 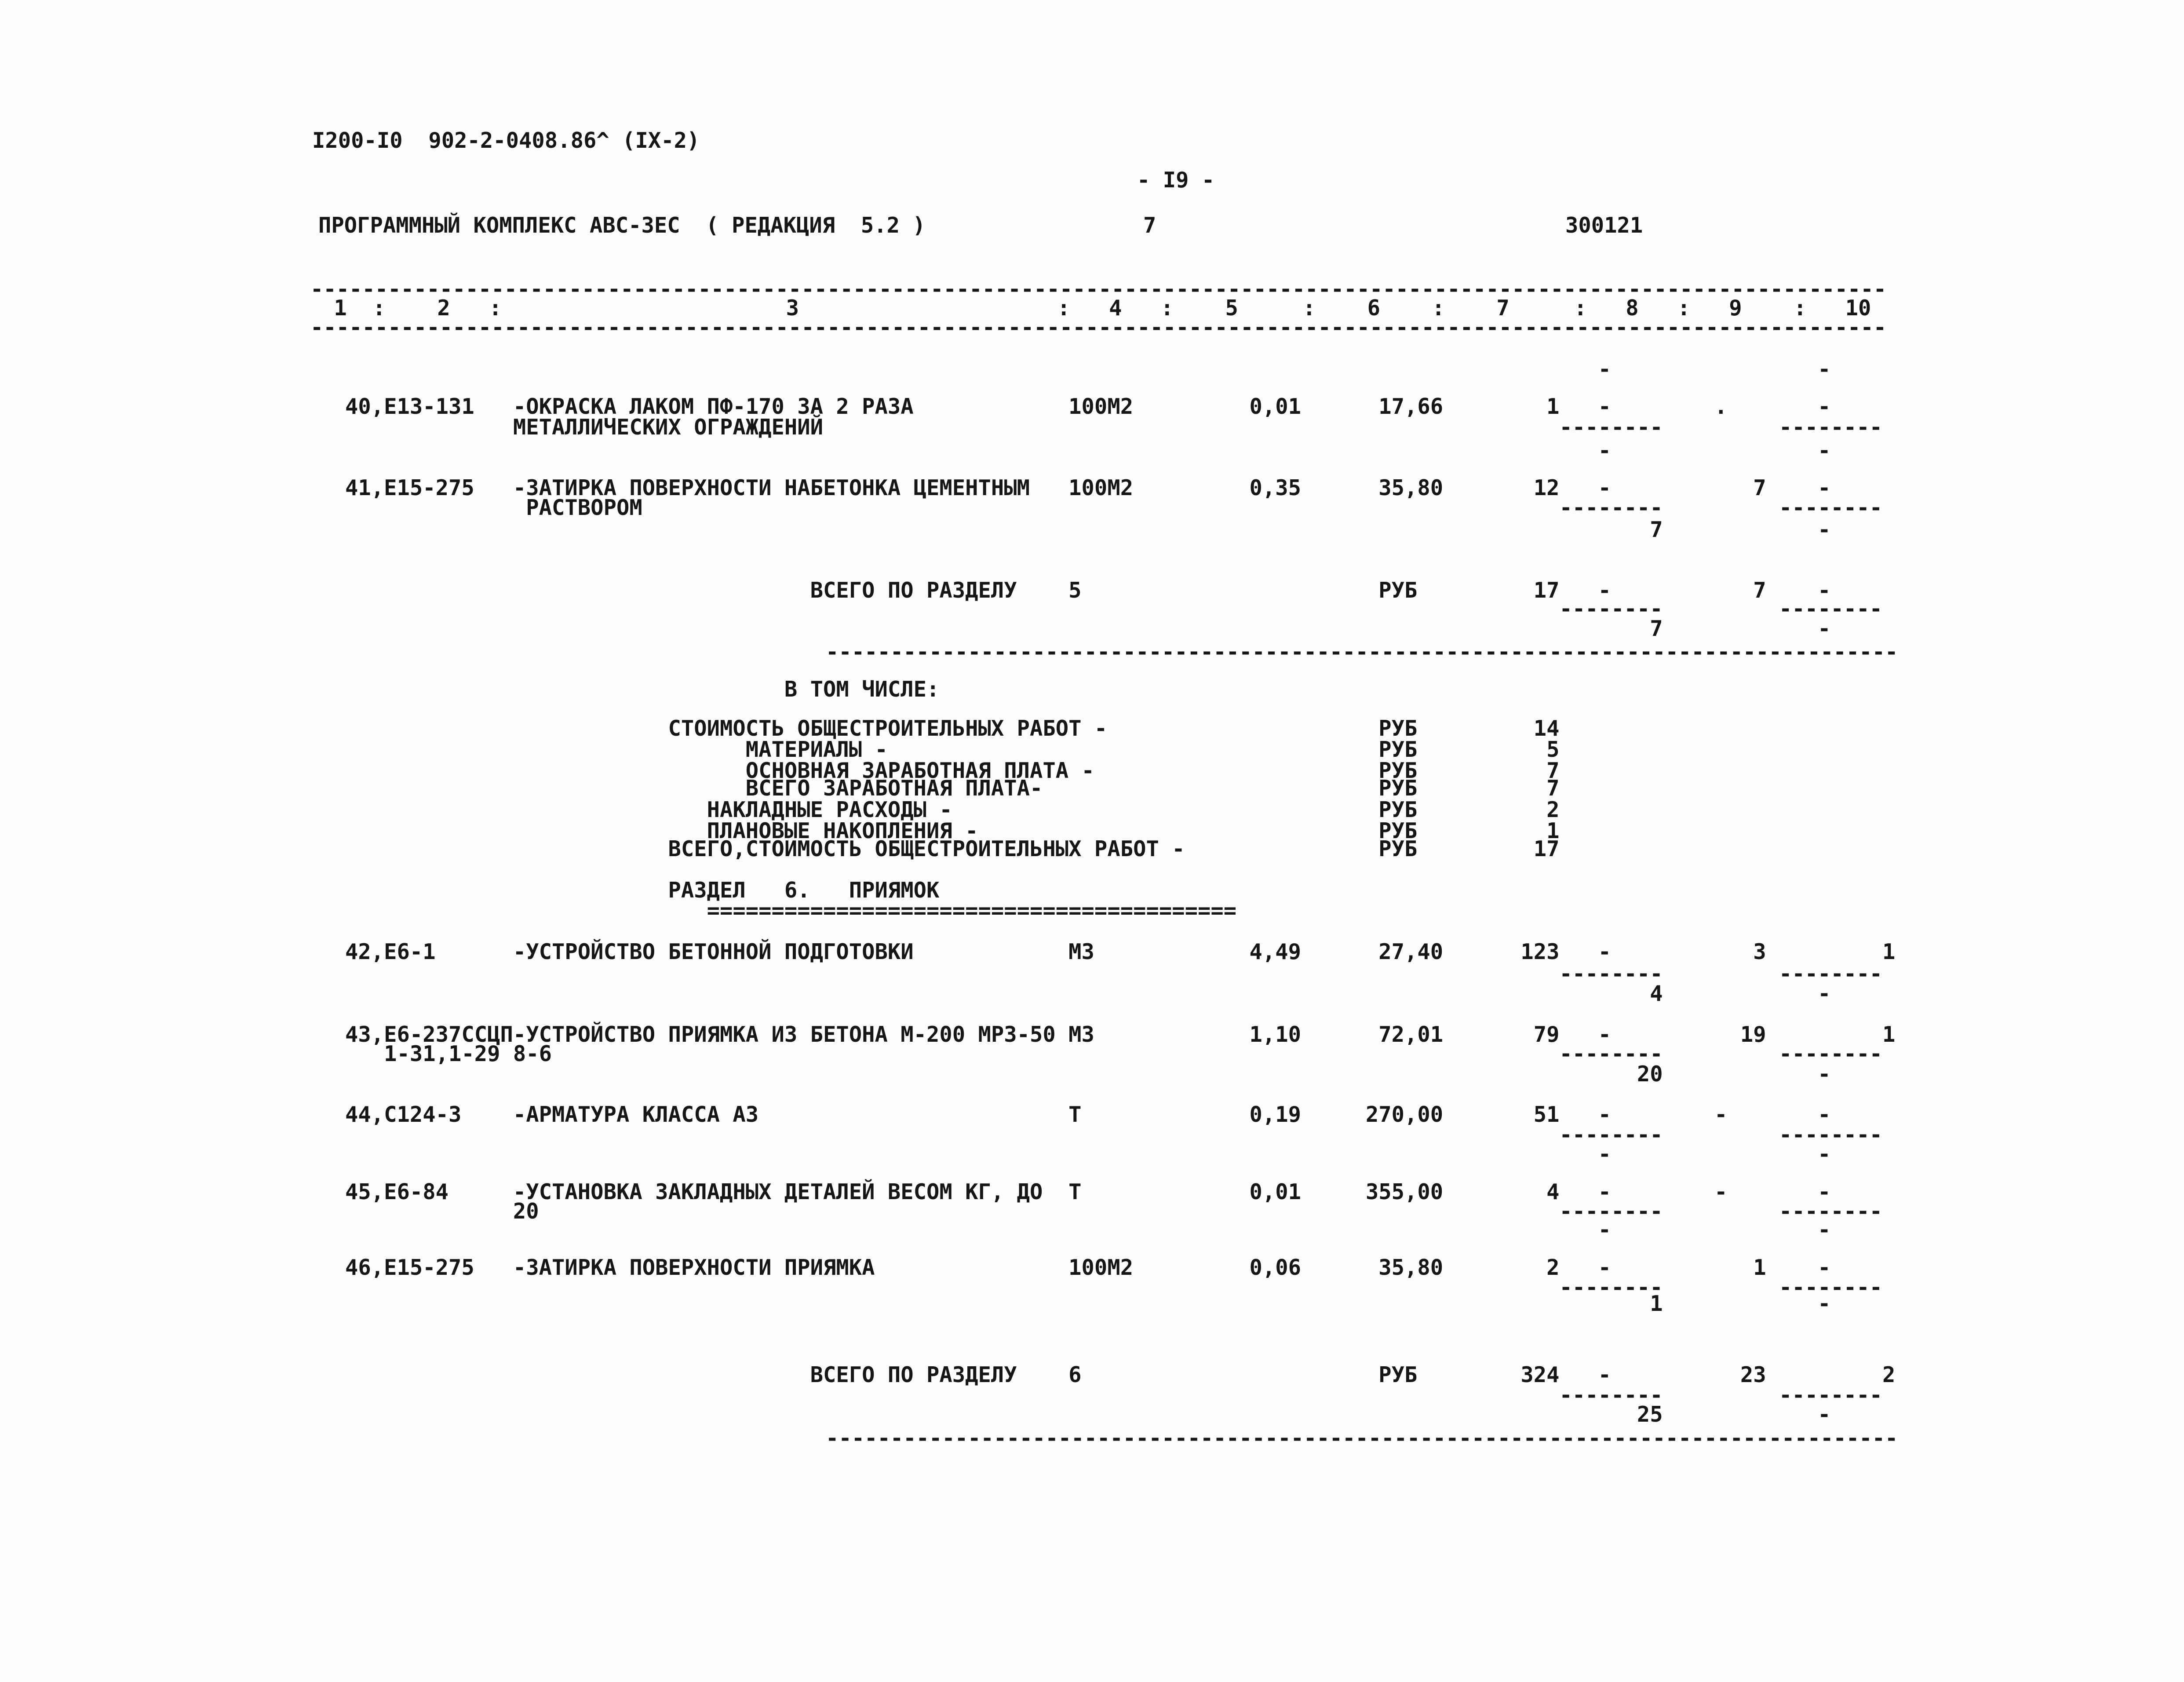 What do you see at coordinates (952, 749) in the screenshot?
I see `materials-line: МАТЕРИАЛЫ - РУБ 5` at bounding box center [952, 749].